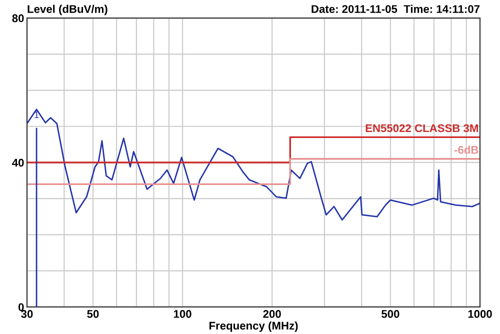  I want to click on annotation: 1, so click(36, 114).